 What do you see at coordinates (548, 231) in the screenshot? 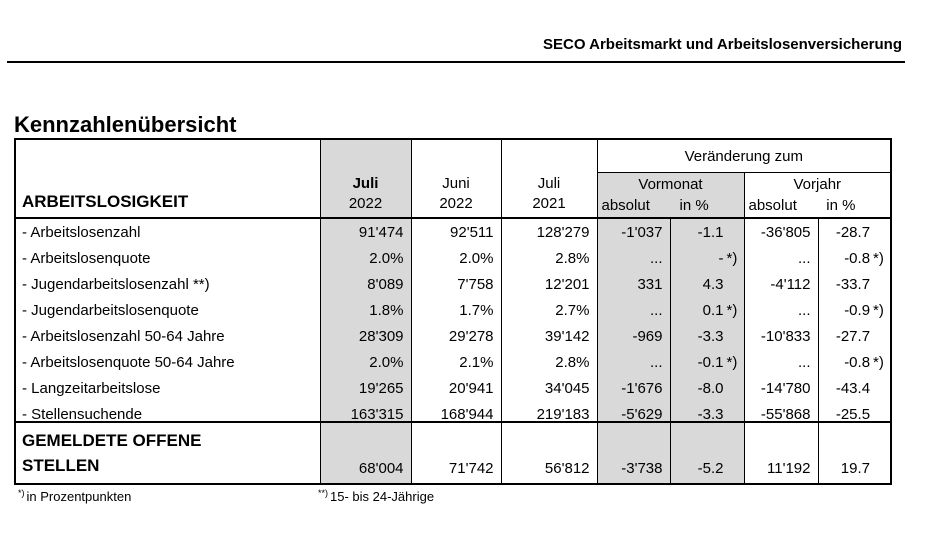
I see `cell-jul-2021: 128'279` at bounding box center [548, 231].